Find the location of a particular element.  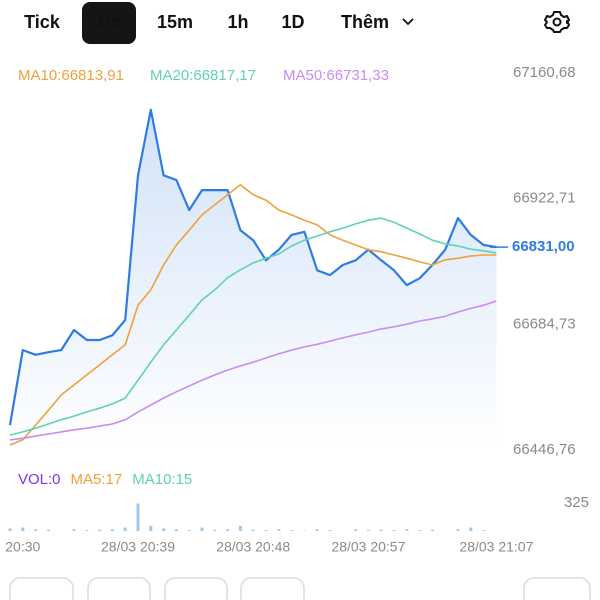

tab: 1D is located at coordinates (292, 22).